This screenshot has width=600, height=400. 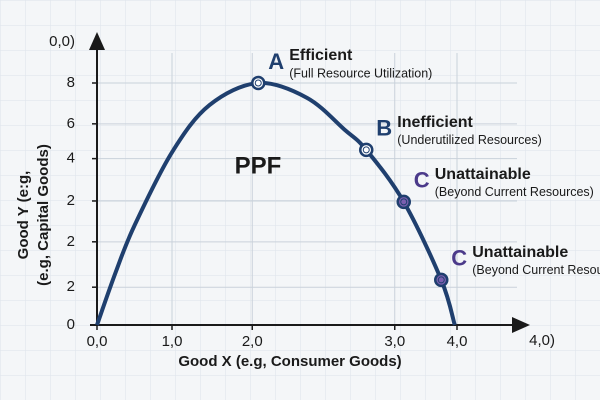 I want to click on y-axis-label: (e.g, Capital Goods), so click(x=43, y=215).